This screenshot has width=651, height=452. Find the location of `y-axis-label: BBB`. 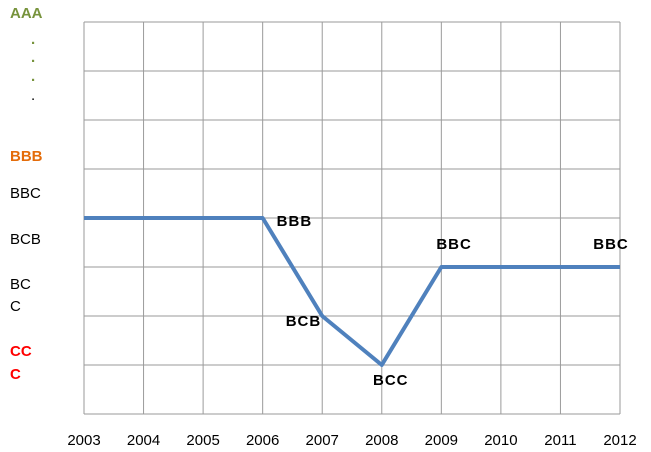

y-axis-label: BBB is located at coordinates (26, 156).